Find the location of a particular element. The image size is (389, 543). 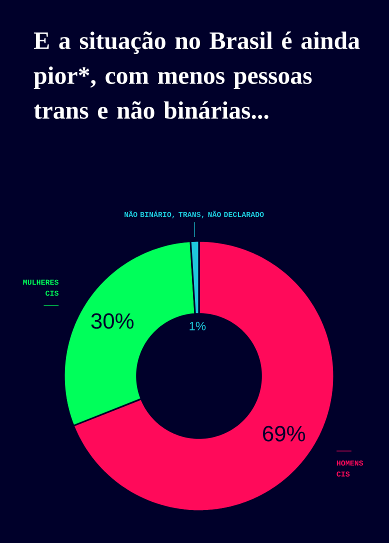

data-label: 1% is located at coordinates (198, 326).